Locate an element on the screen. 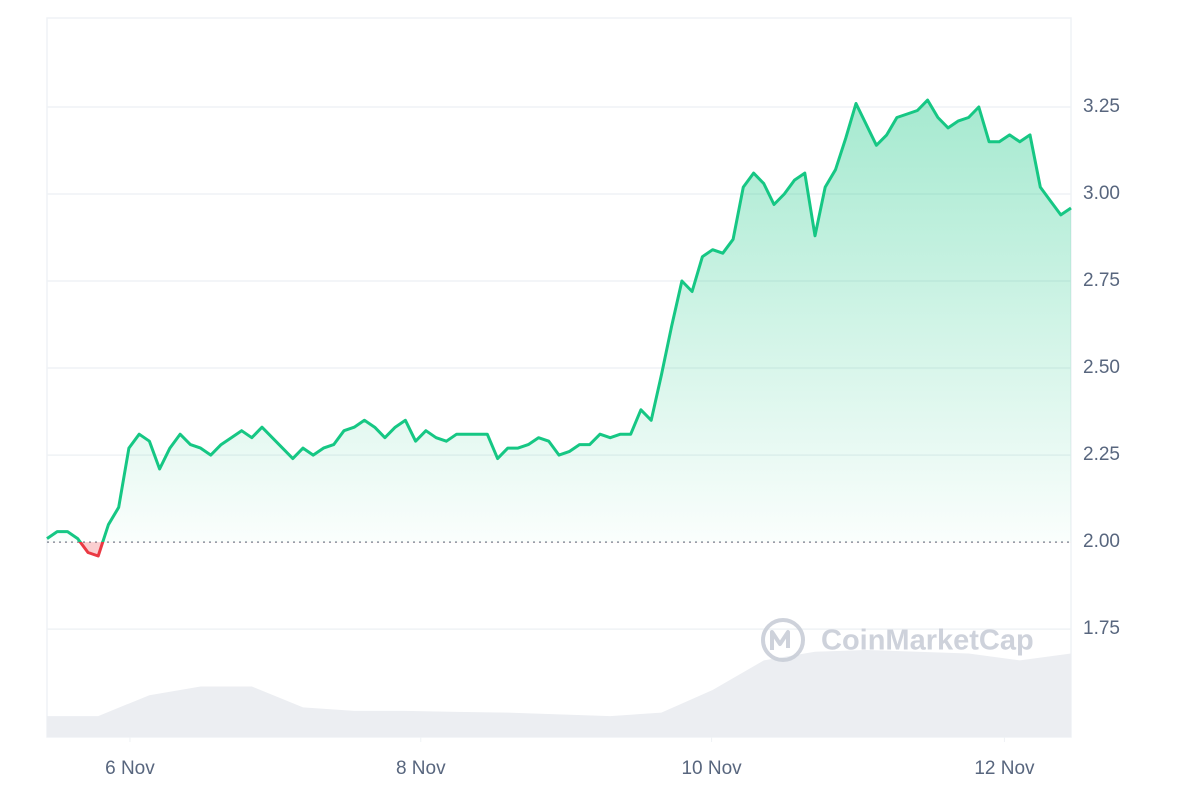 This screenshot has height=800, width=1200. volume-area is located at coordinates (559, 693).